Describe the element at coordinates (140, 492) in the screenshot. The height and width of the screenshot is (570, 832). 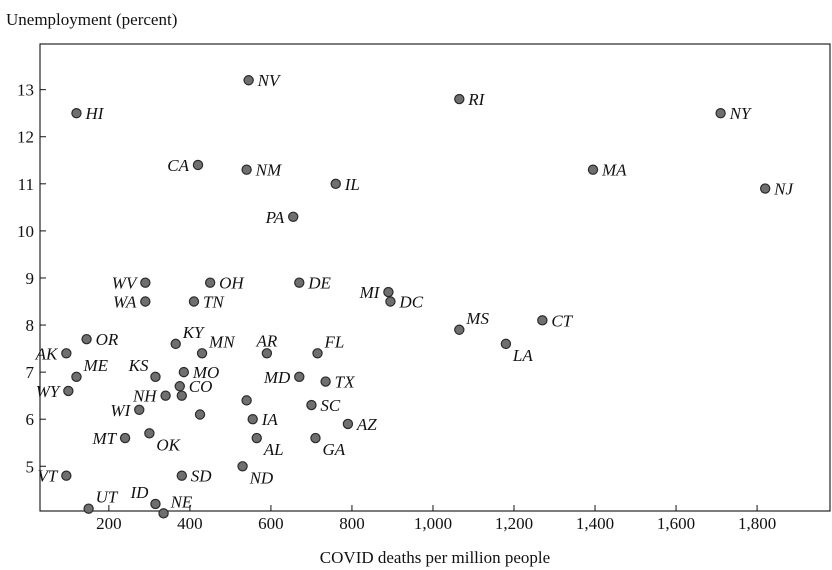
I see `point-label: ID` at that location.